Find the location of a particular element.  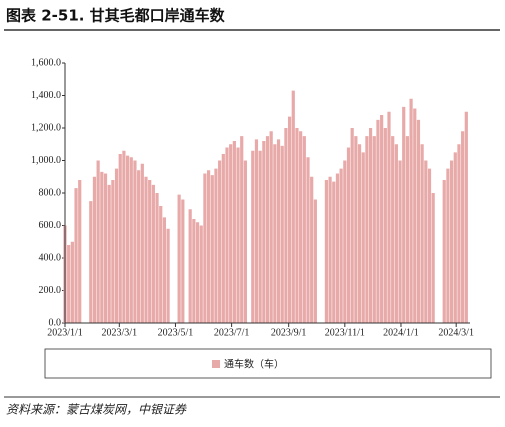

source: 资料来源：蒙古煤炭网，中银证券 is located at coordinates (96, 410).